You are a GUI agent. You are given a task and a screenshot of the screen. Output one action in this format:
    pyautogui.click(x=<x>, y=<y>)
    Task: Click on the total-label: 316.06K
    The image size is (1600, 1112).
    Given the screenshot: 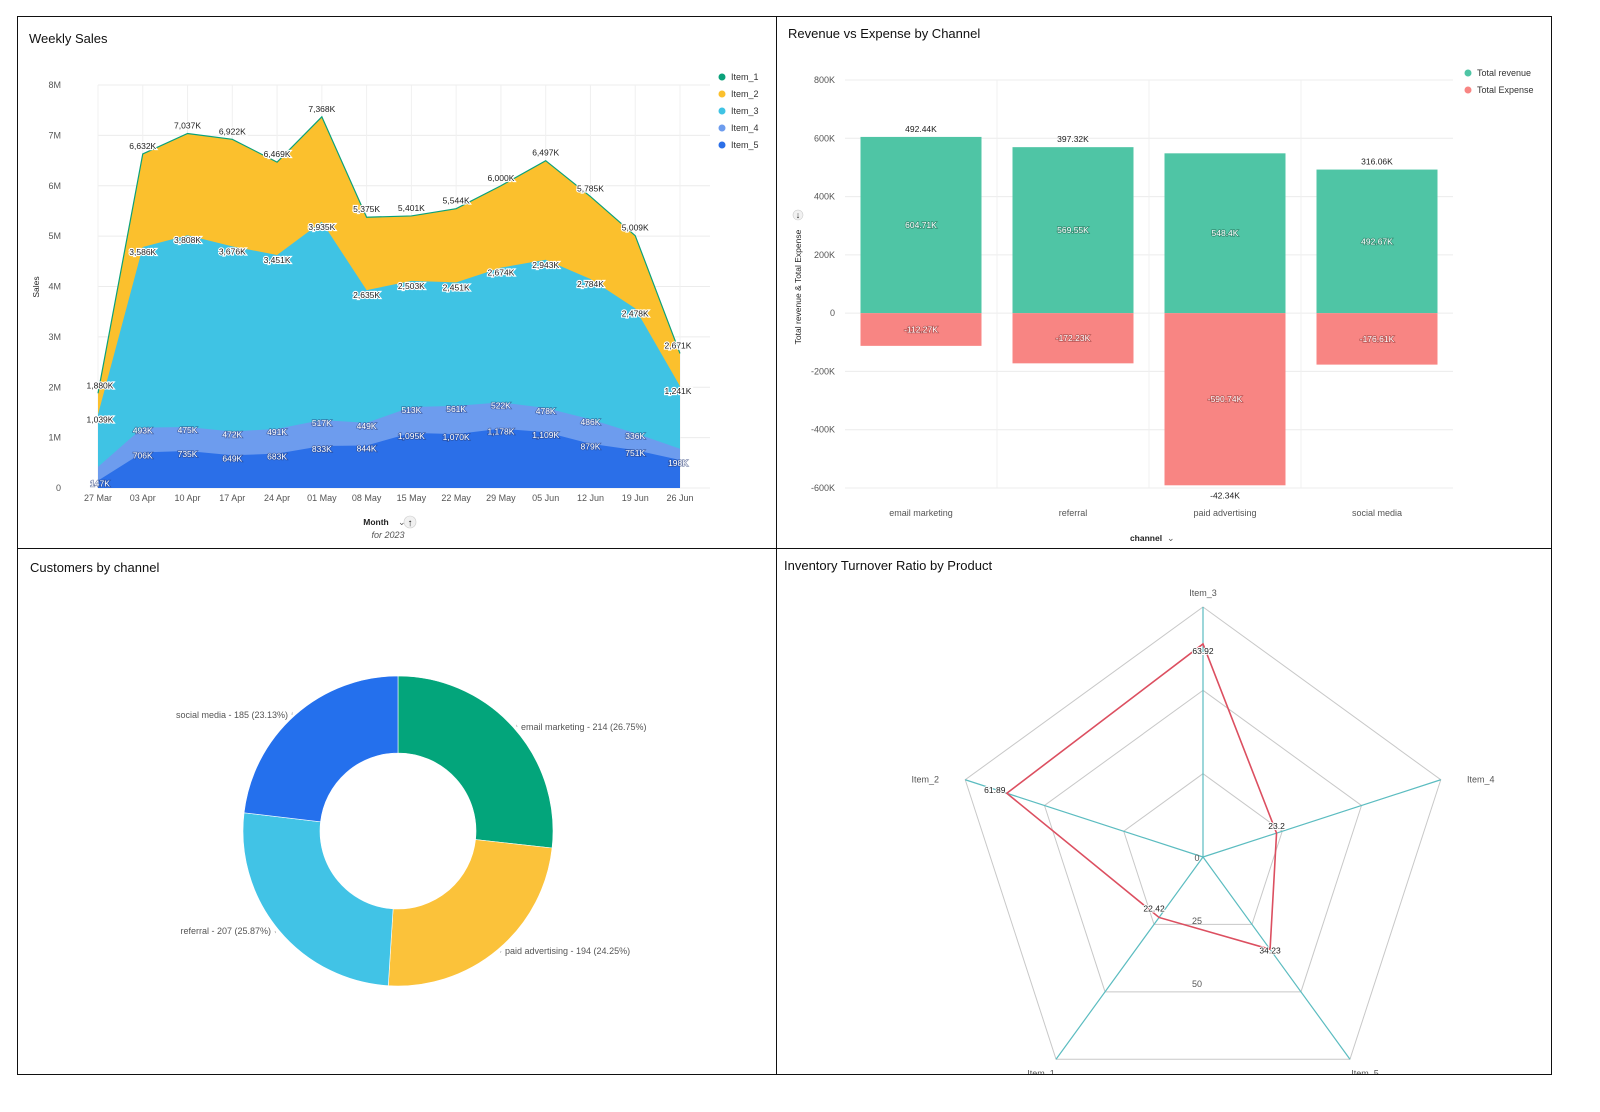 What is the action you would take?
    pyautogui.click(x=1377, y=162)
    